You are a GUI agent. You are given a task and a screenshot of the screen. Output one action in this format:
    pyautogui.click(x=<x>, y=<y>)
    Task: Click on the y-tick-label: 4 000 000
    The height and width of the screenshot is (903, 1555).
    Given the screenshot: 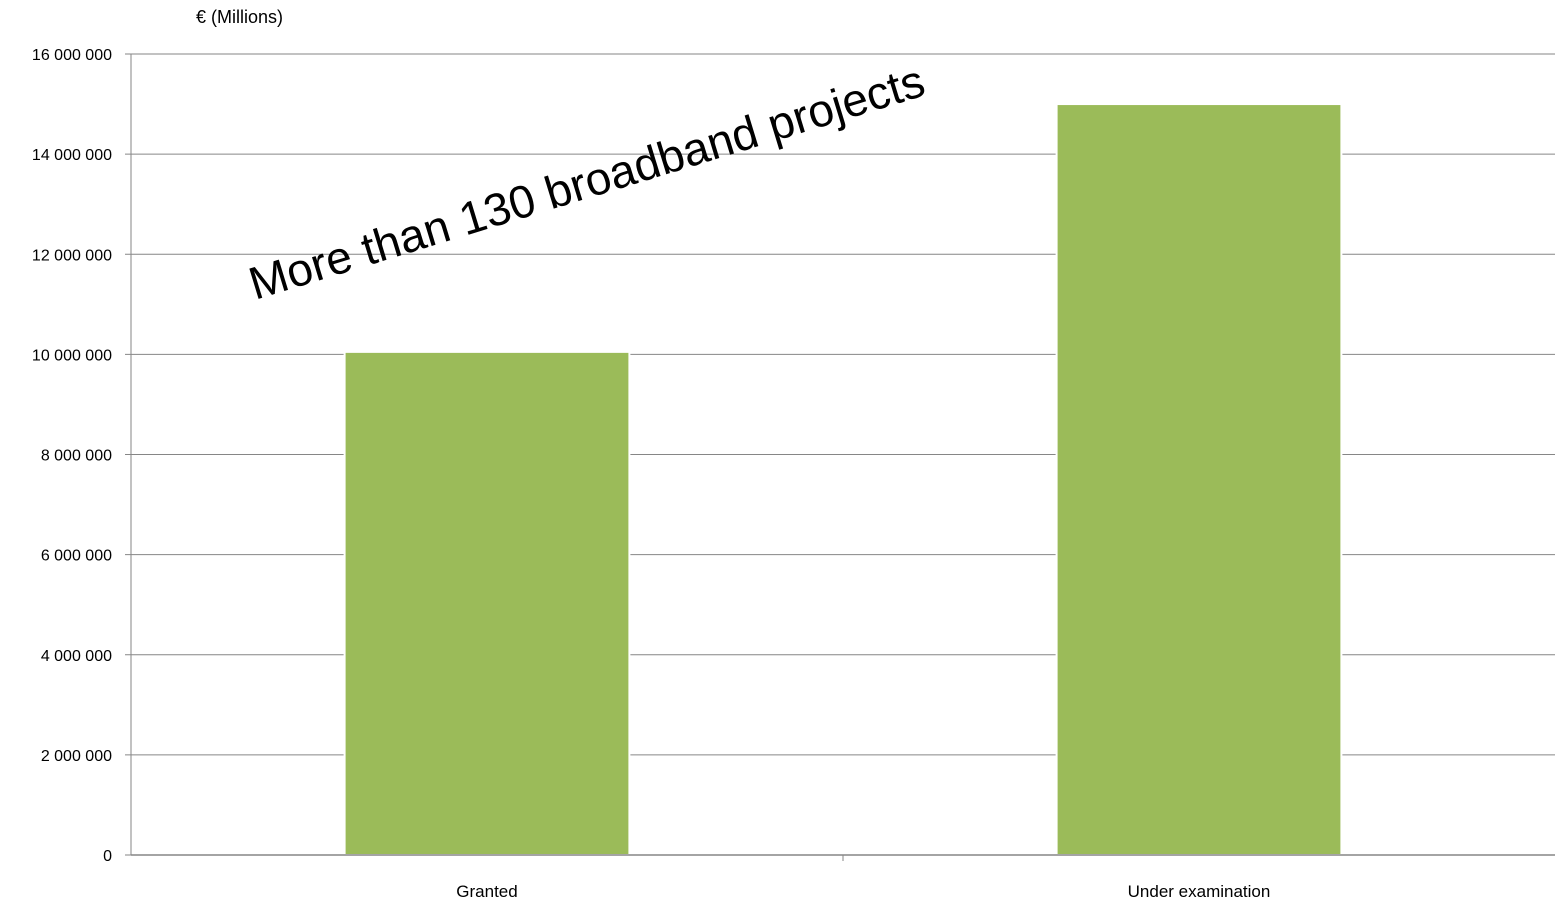 What is the action you would take?
    pyautogui.click(x=76, y=656)
    